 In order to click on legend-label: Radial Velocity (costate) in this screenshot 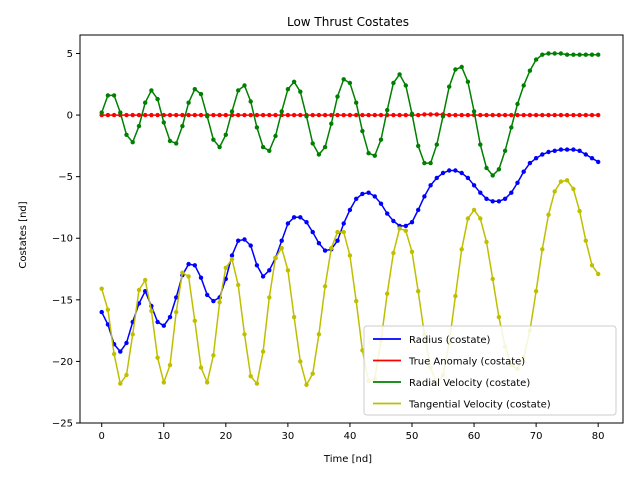, I will do `click(469, 383)`.